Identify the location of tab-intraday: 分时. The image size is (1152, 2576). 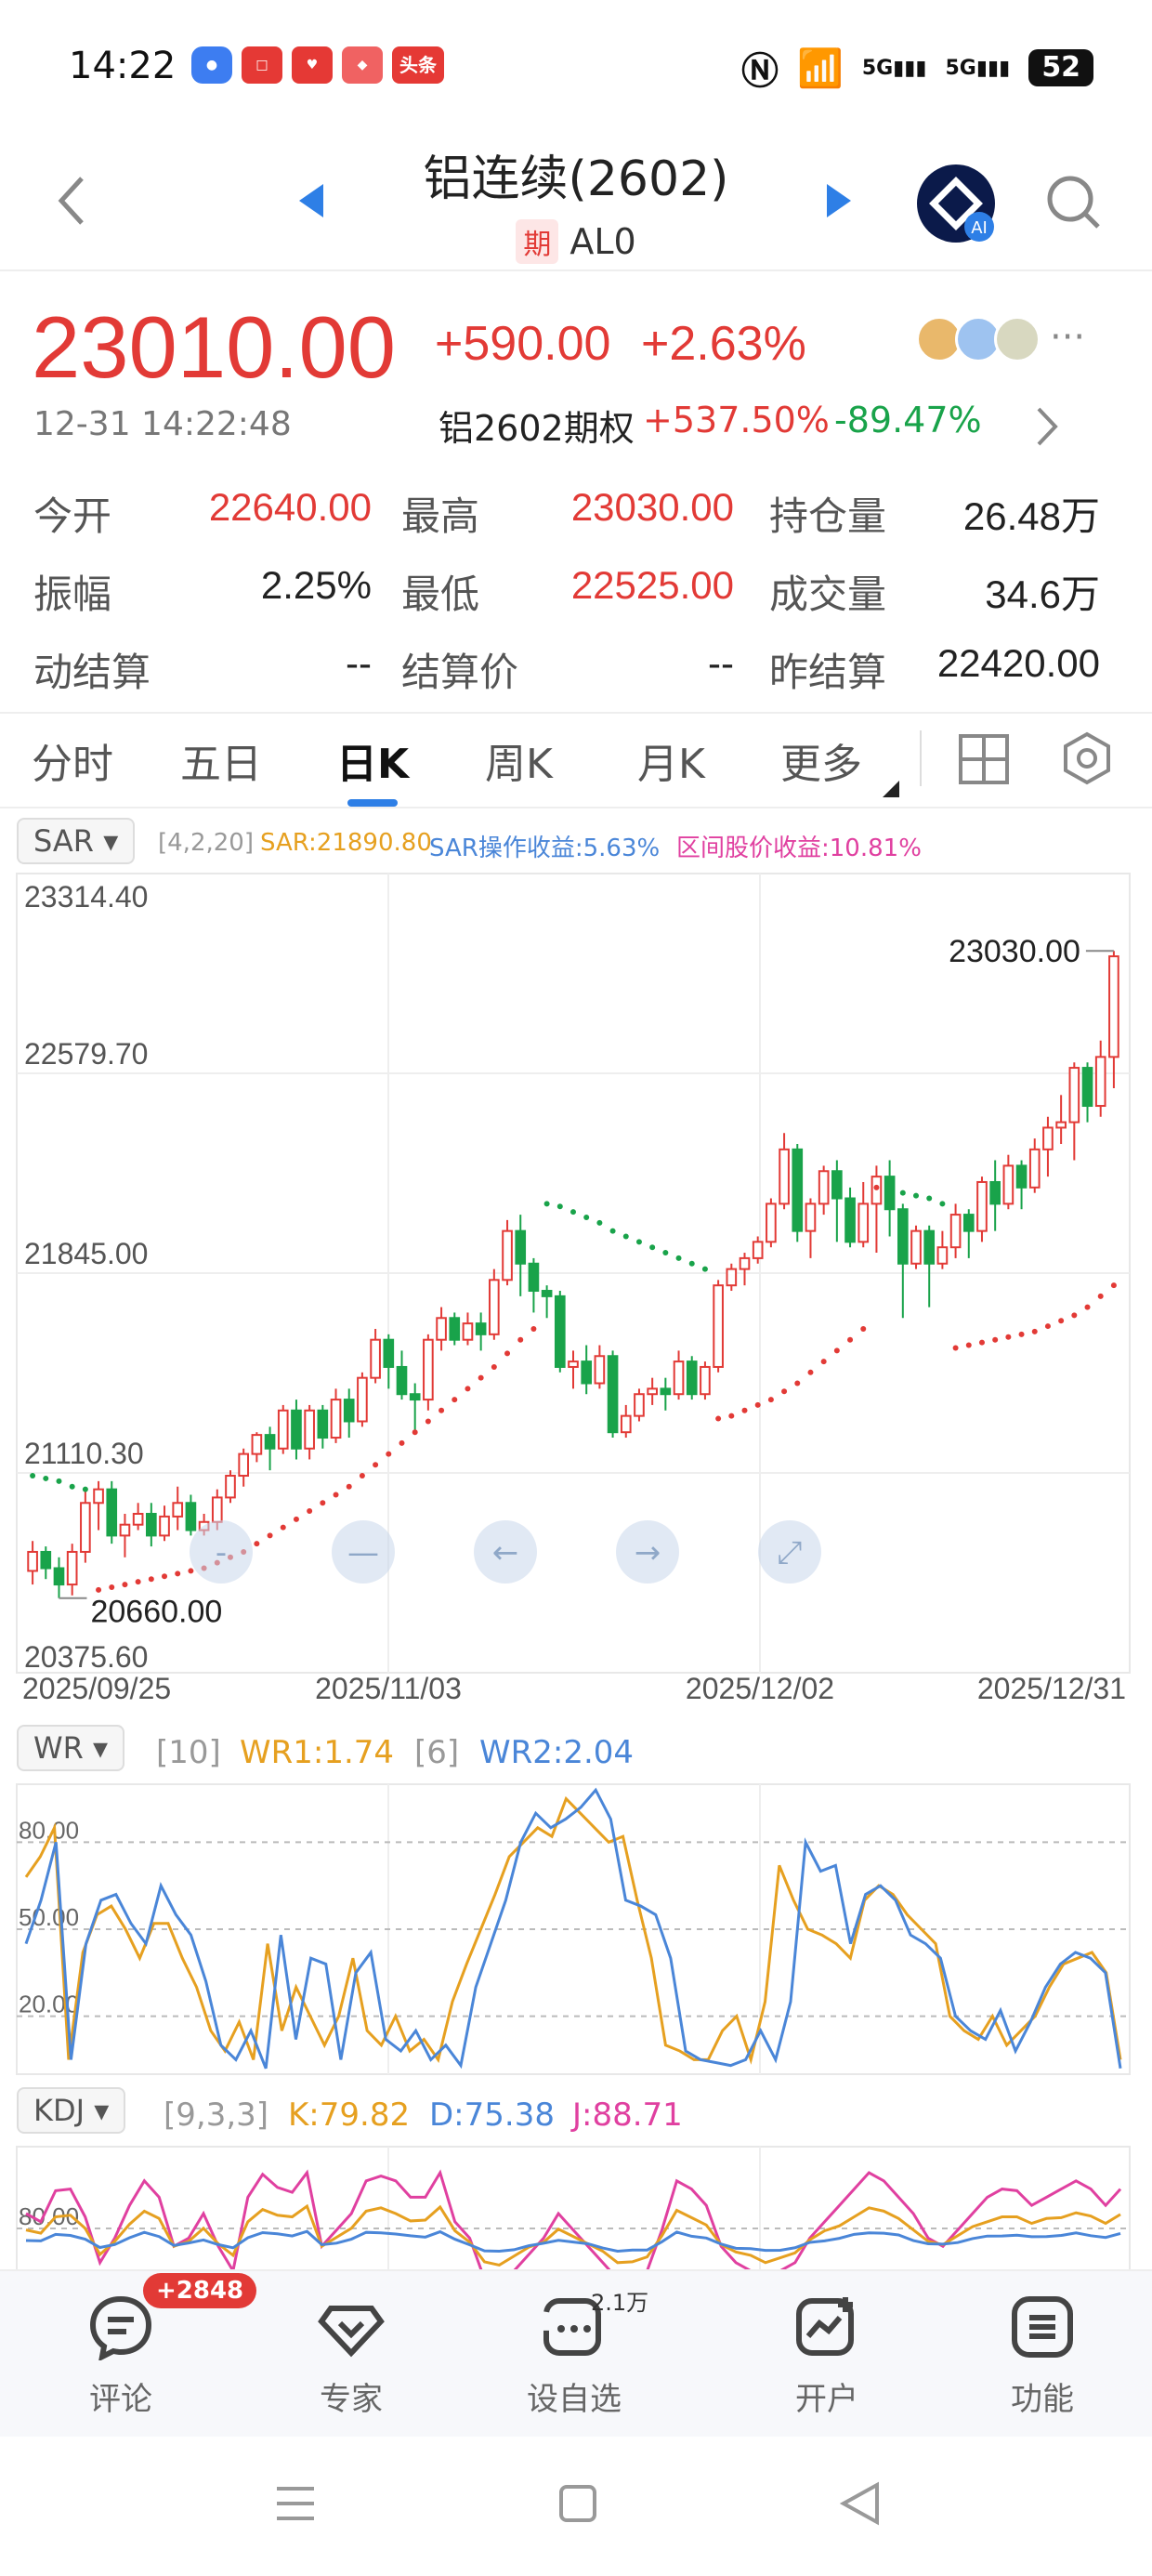
(72, 764).